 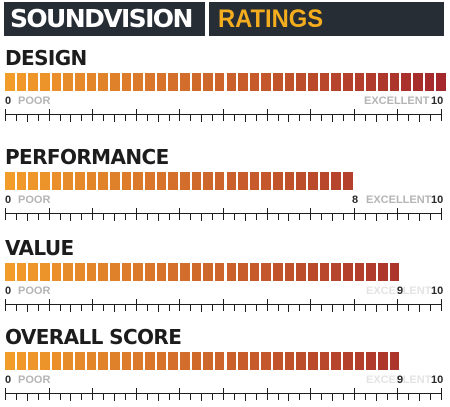 I want to click on rating-title: VALUE, so click(x=39, y=248).